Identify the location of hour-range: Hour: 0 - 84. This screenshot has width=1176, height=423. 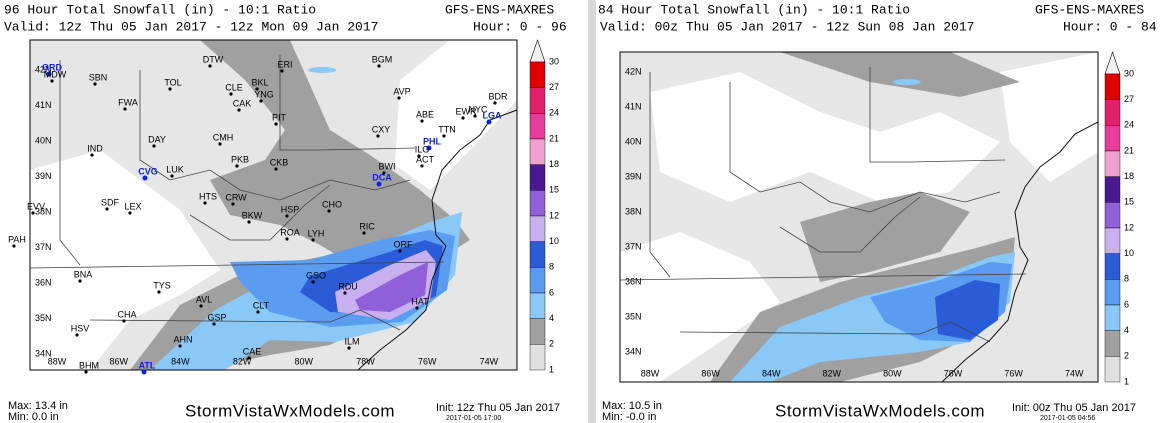
(1110, 26).